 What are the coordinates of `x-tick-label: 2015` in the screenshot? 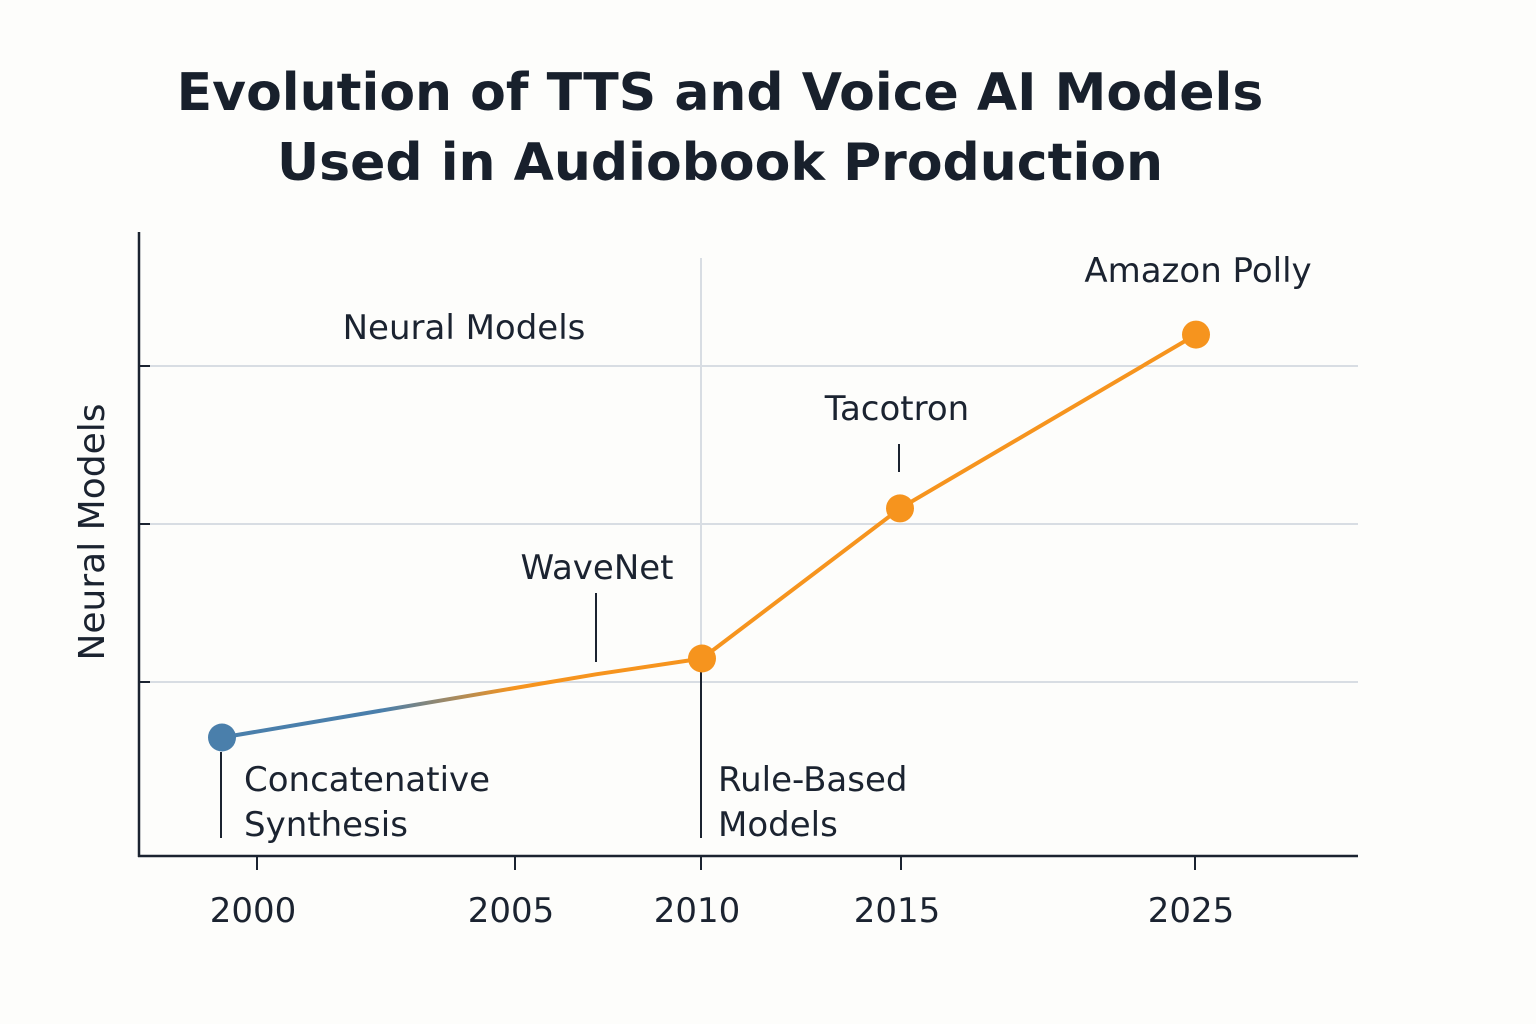 It's located at (897, 911).